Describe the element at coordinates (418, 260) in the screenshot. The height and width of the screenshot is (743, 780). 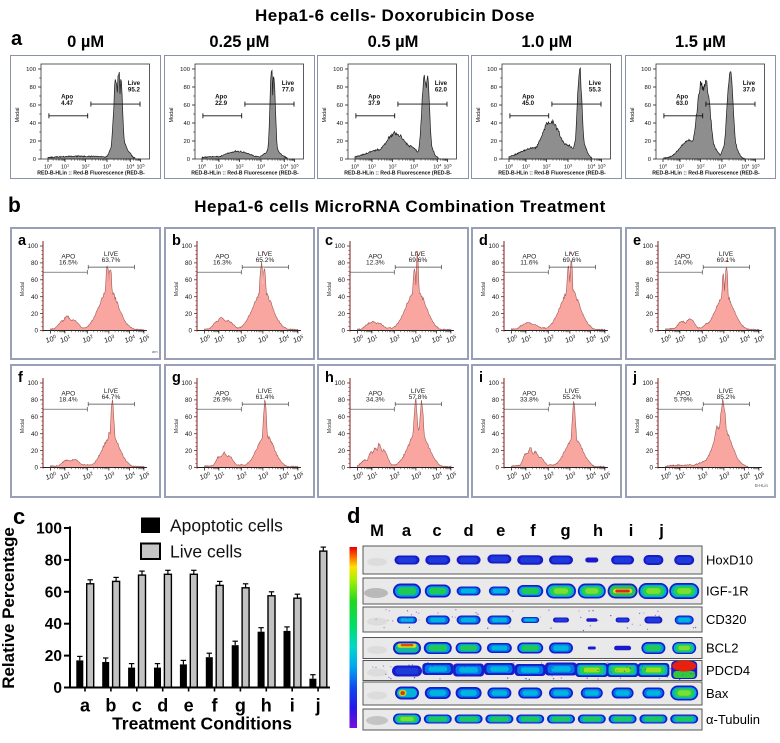
I see `svg-text: 69.6%` at that location.